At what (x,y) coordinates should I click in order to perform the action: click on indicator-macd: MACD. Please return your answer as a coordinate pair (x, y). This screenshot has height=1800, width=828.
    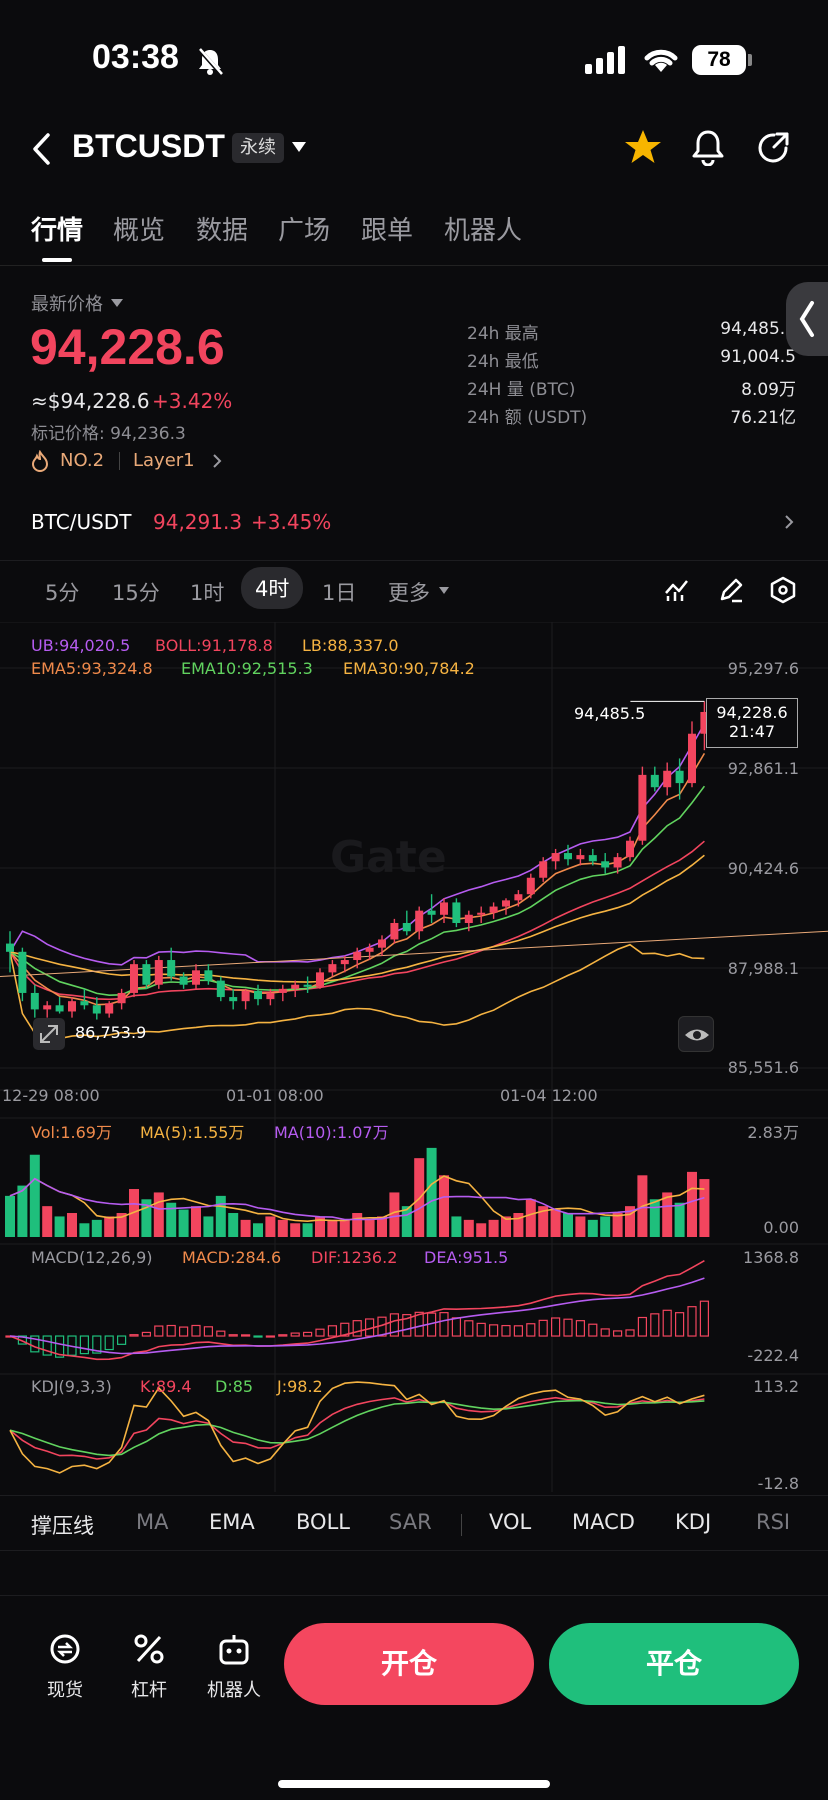
    Looking at the image, I should click on (603, 1522).